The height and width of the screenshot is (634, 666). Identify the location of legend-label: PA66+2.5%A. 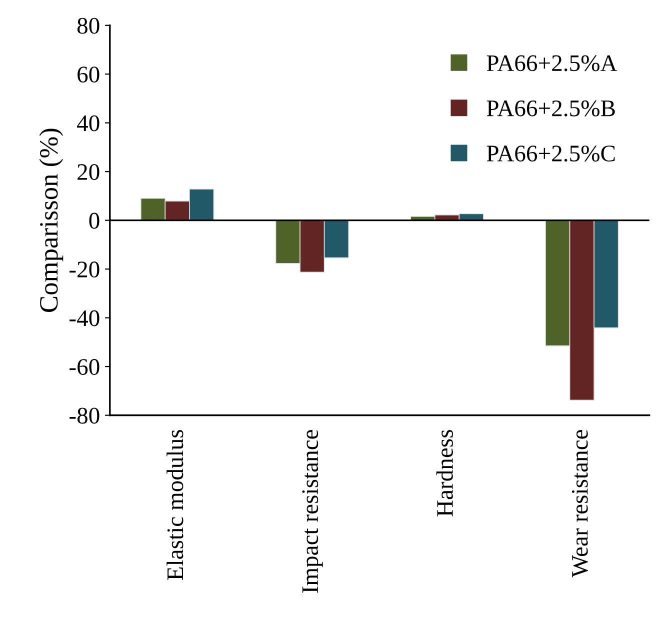
(552, 63).